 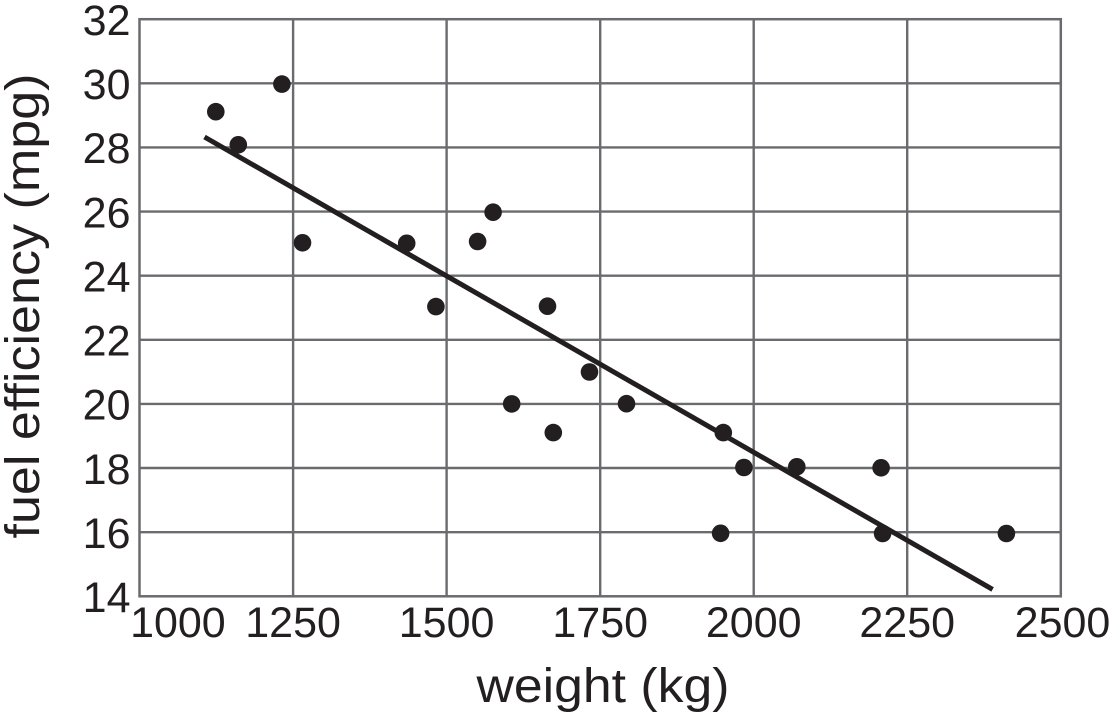 I want to click on svg-text: 1000, so click(x=178, y=623).